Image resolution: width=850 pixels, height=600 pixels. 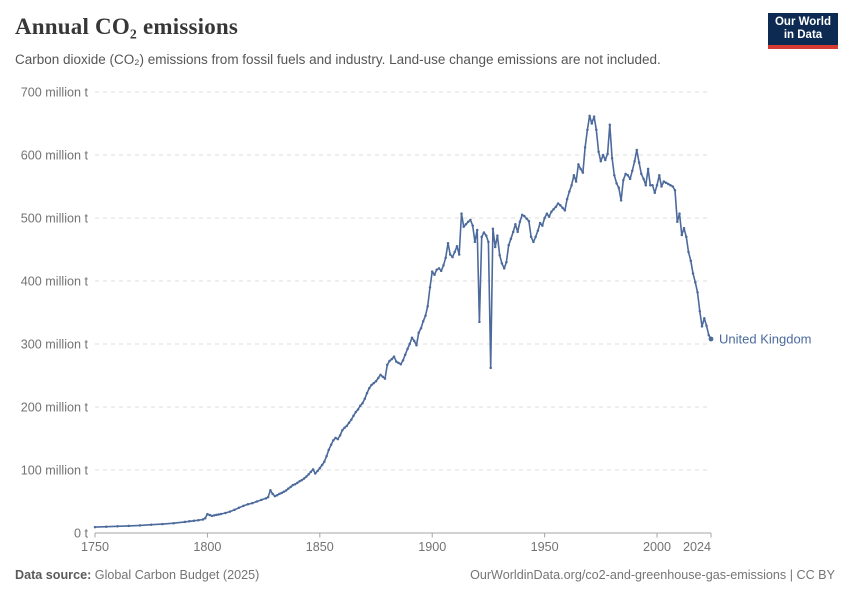 I want to click on data-point-1933, so click(x=506, y=262).